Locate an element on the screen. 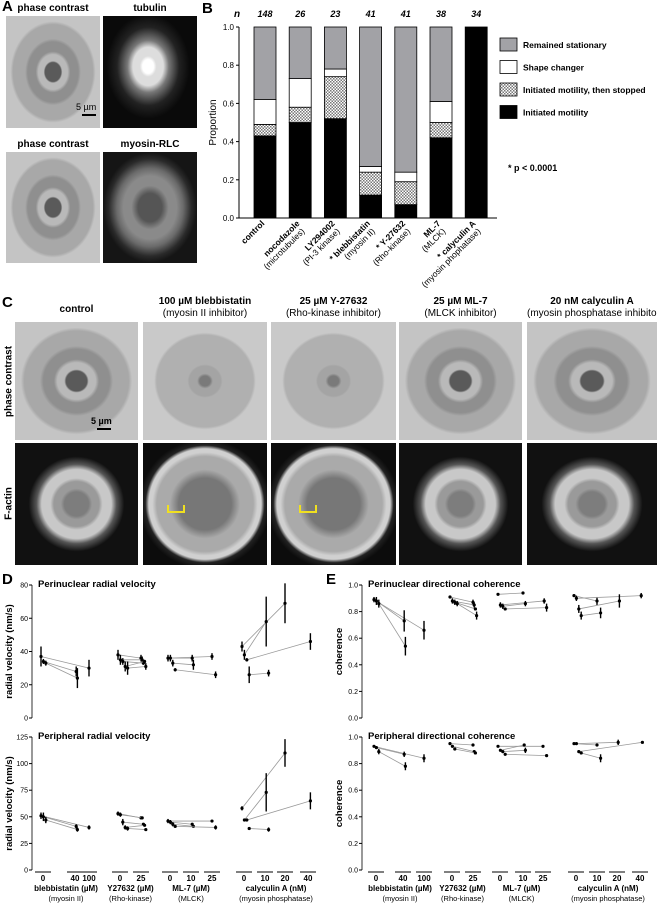 The width and height of the screenshot is (657, 905). n-value: 41 is located at coordinates (405, 14).